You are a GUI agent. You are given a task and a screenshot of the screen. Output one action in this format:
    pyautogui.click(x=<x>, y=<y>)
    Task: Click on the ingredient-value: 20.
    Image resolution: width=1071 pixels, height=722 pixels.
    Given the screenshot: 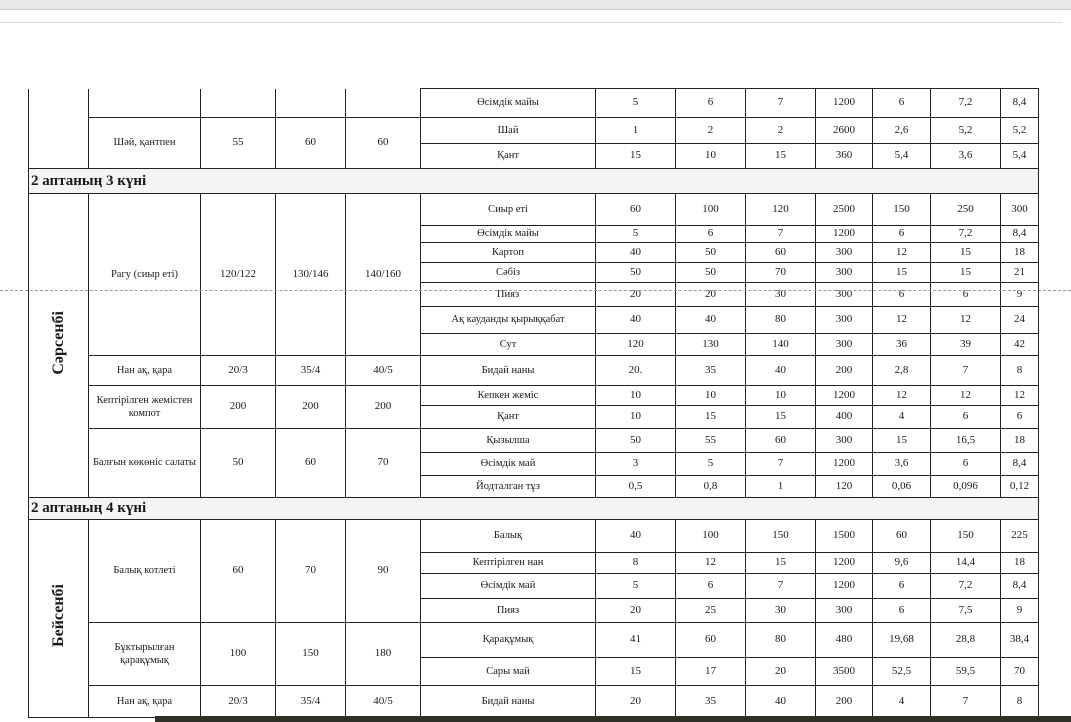 What is the action you would take?
    pyautogui.click(x=635, y=370)
    